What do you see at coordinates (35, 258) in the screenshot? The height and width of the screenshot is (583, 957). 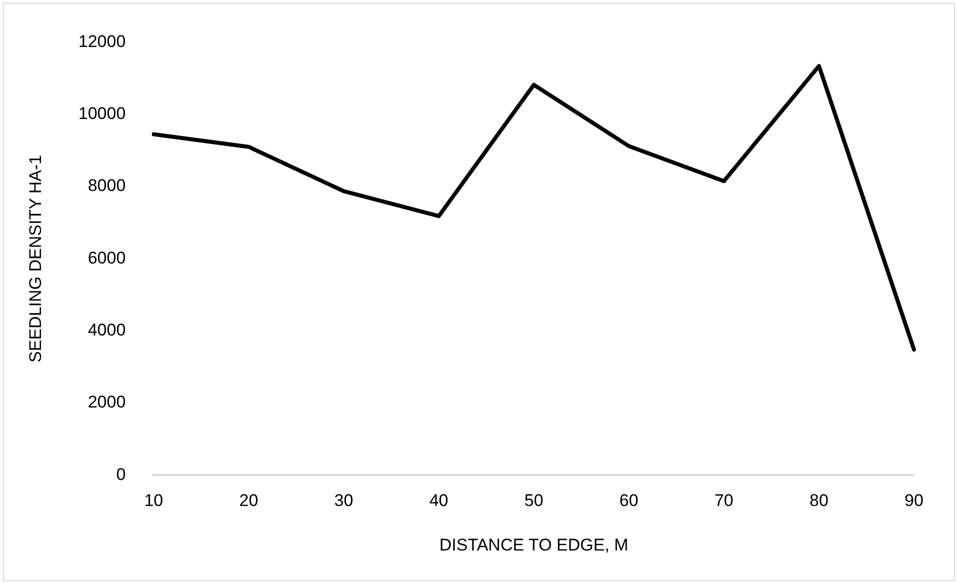 I see `y-axis-title: SEEDLING DENSITY HA-1` at bounding box center [35, 258].